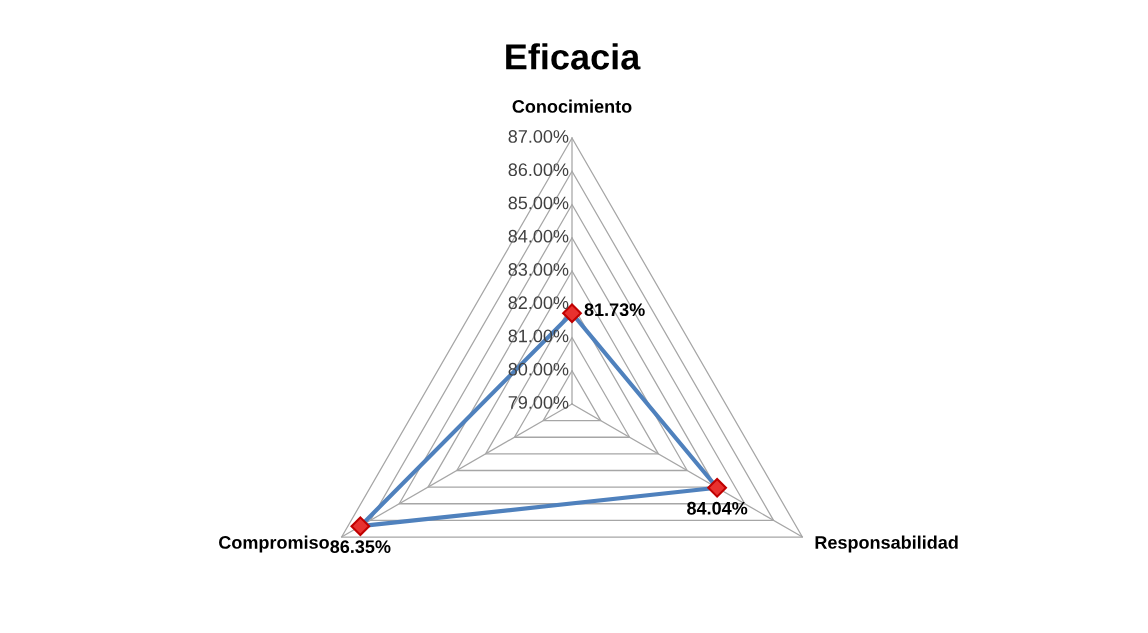  I want to click on y-tick-label: 79.00%, so click(538, 402).